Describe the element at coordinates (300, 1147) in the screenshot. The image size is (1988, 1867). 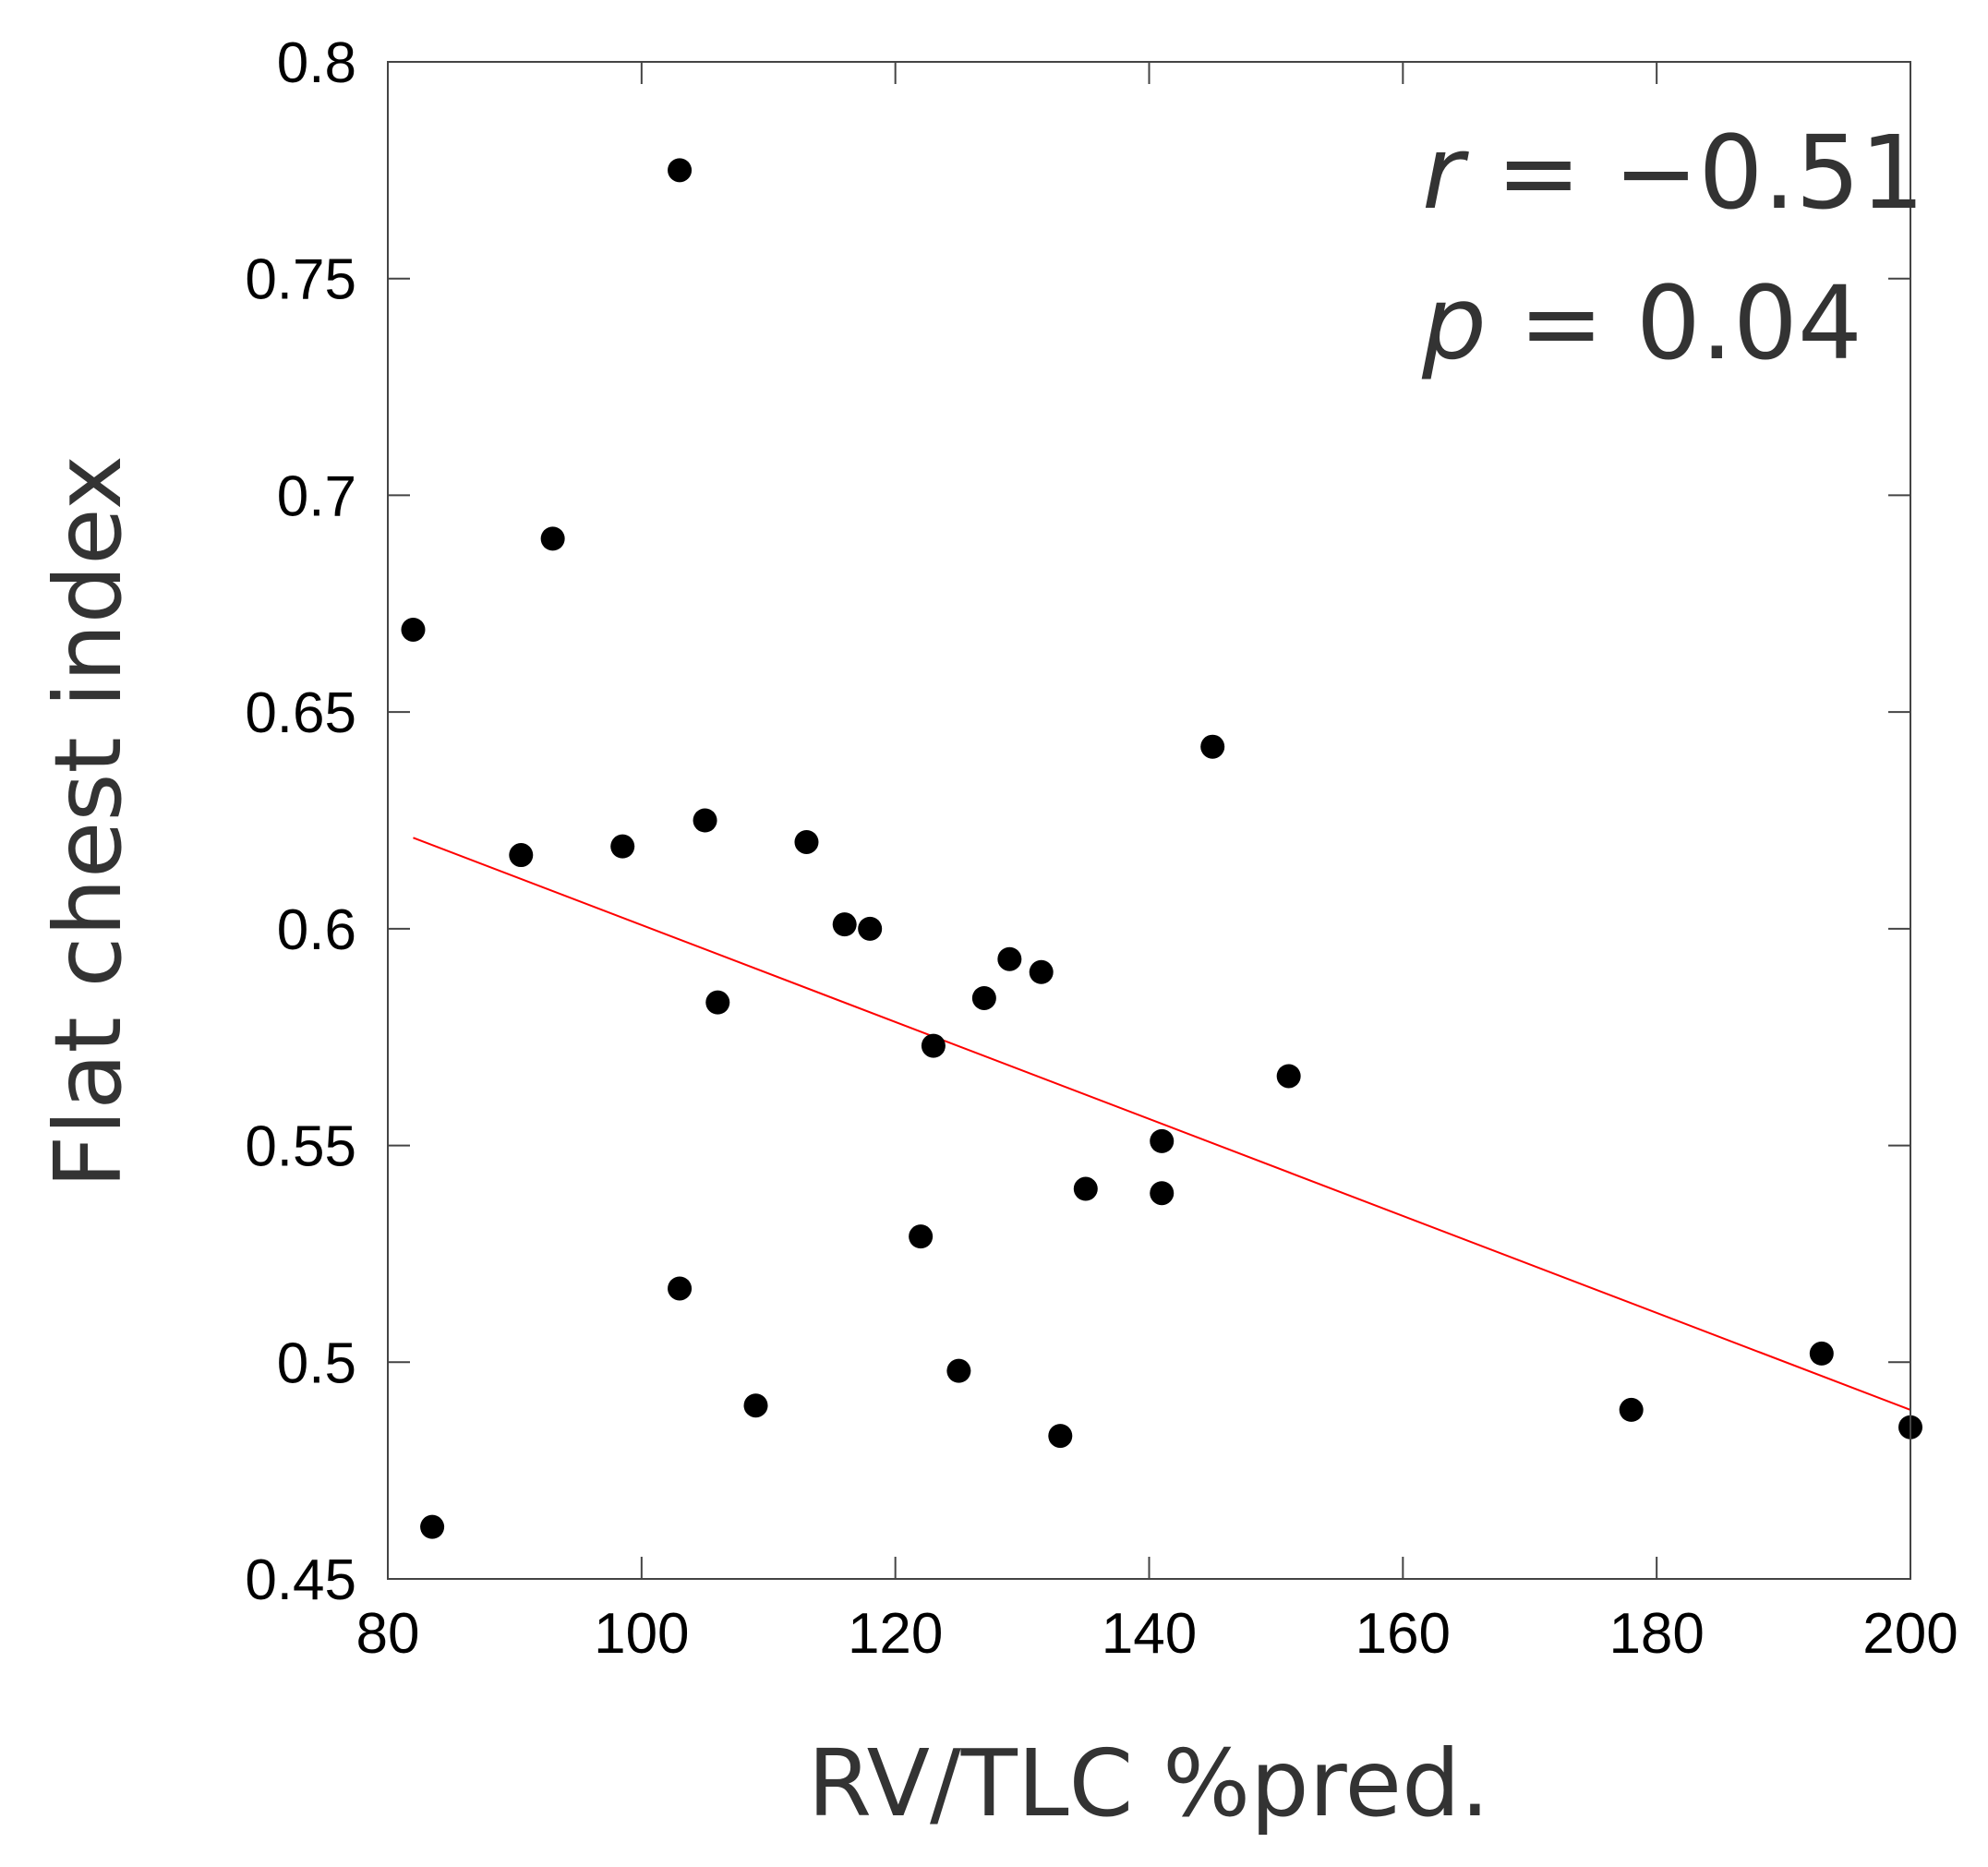
I see `y-tick-label: 0.55` at that location.